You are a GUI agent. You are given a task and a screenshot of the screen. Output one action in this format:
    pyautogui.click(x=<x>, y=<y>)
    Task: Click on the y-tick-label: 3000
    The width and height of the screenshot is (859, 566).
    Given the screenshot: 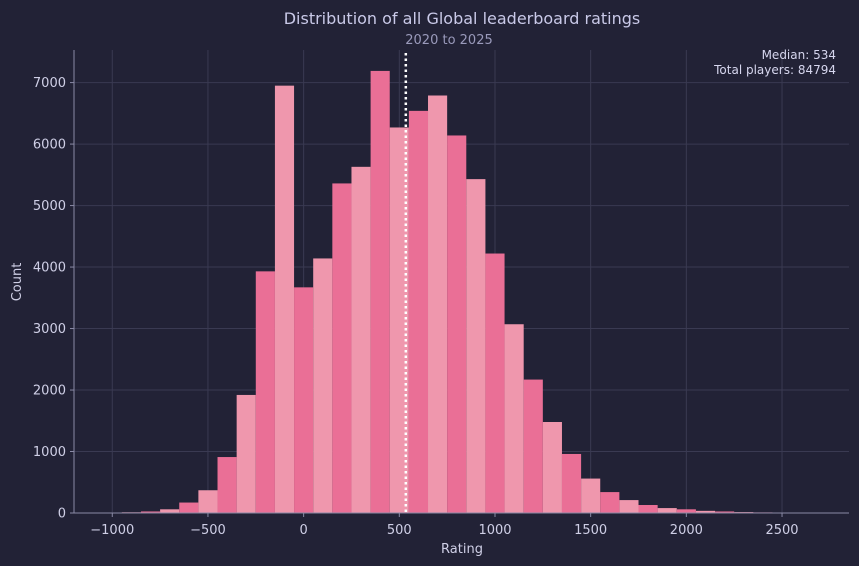 What is the action you would take?
    pyautogui.click(x=49, y=329)
    